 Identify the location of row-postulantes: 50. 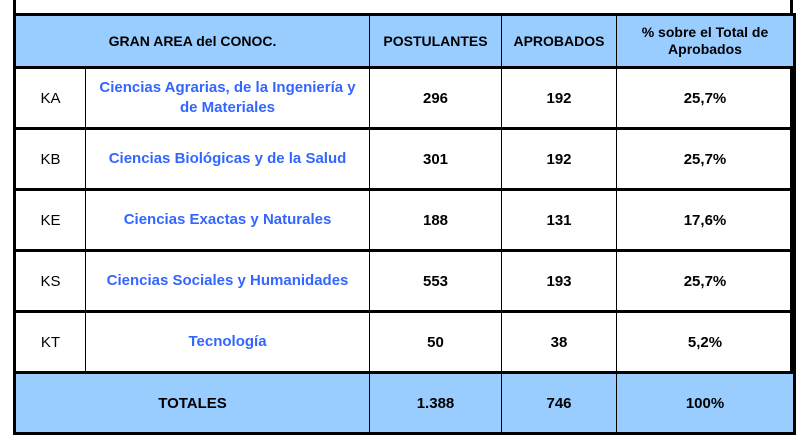
(435, 341).